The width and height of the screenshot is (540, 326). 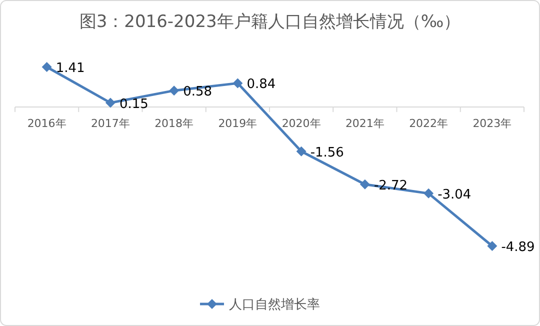 I want to click on chart-title: 图3：2016-2023年户籍人口自然增长情况（‰）, so click(x=270, y=22).